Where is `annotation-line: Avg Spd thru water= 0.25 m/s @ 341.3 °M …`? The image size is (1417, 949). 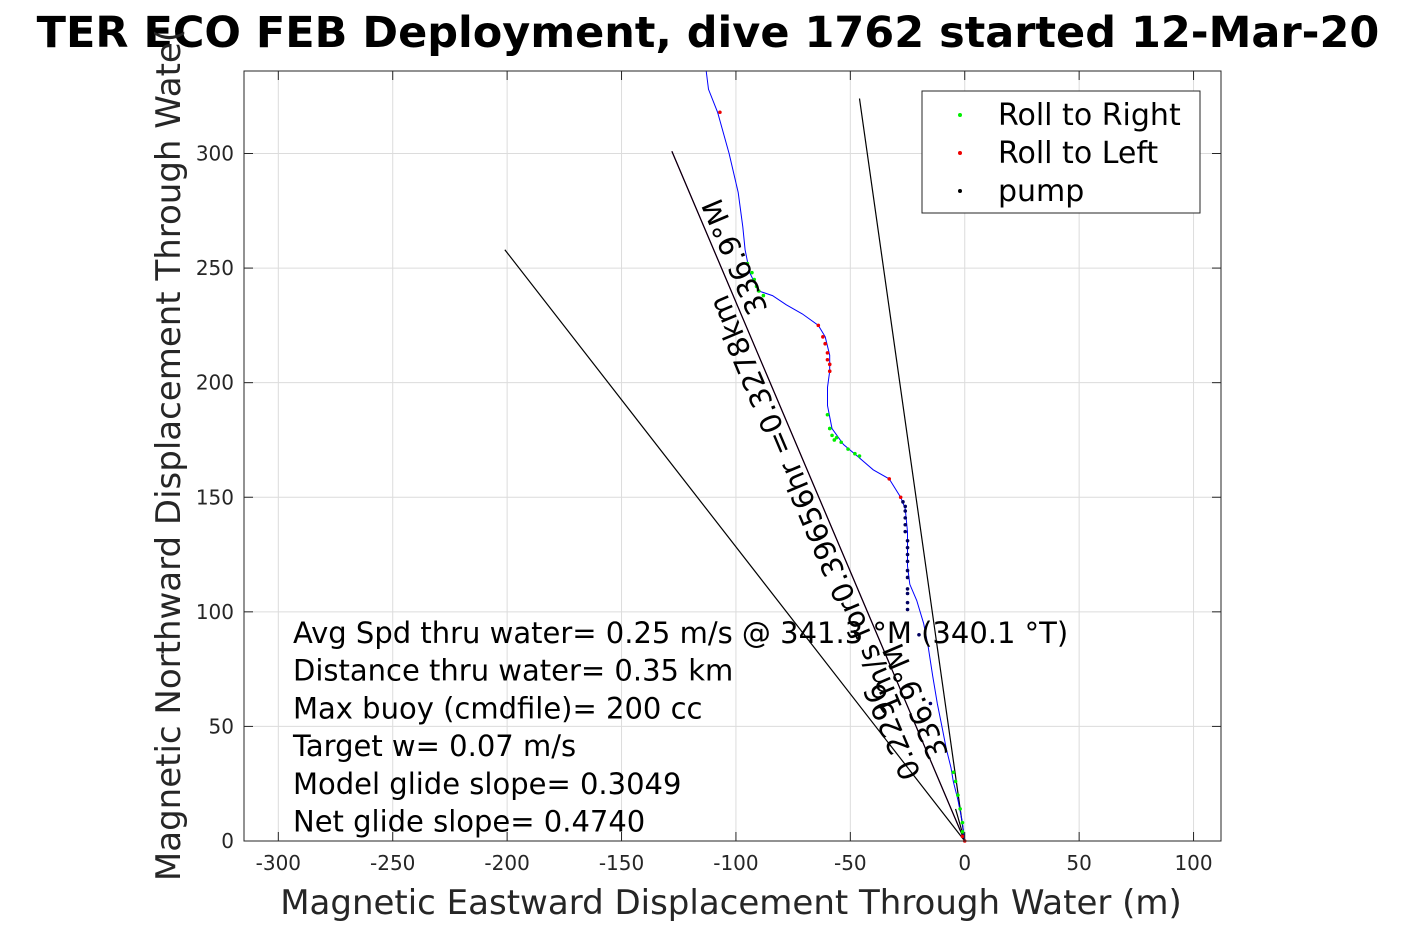 annotation-line: Avg Spd thru water= 0.25 m/s @ 341.3 °M … is located at coordinates (680, 633).